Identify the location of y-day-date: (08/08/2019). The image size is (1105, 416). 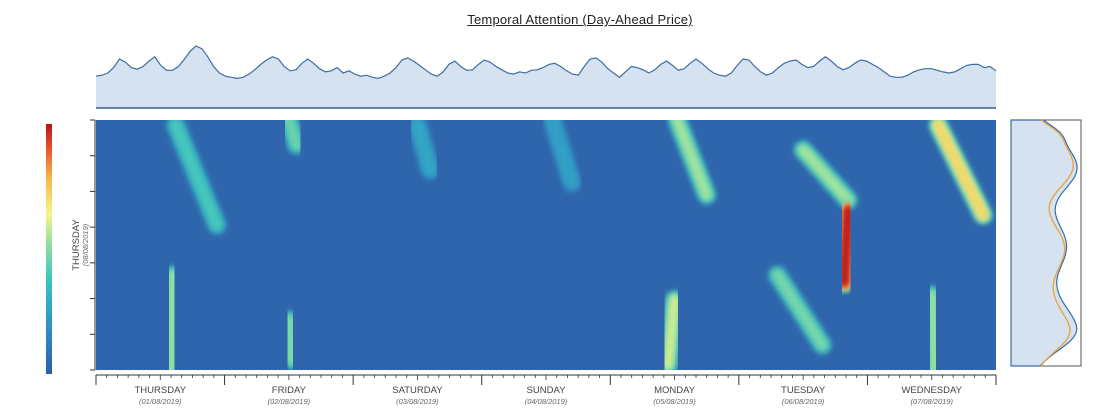
(85, 244).